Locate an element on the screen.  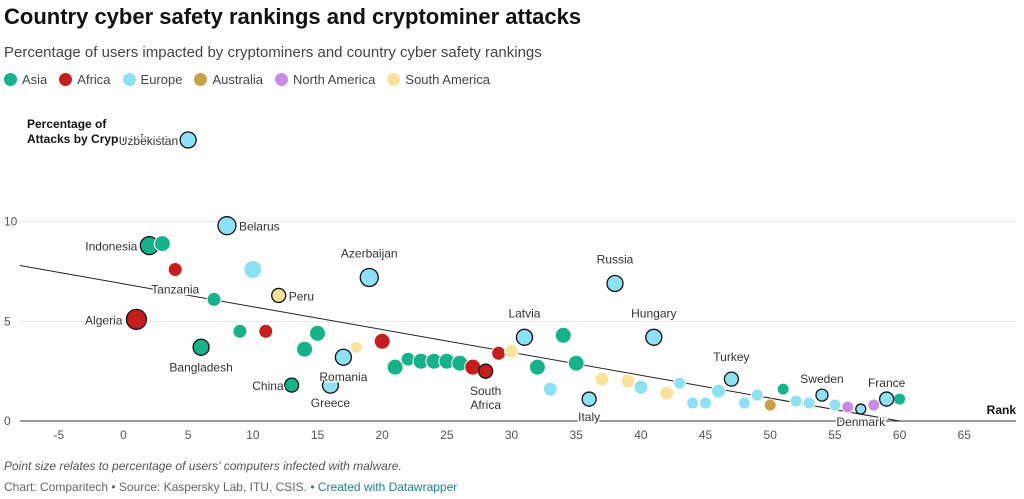
point-label: South Africa is located at coordinates (485, 398).